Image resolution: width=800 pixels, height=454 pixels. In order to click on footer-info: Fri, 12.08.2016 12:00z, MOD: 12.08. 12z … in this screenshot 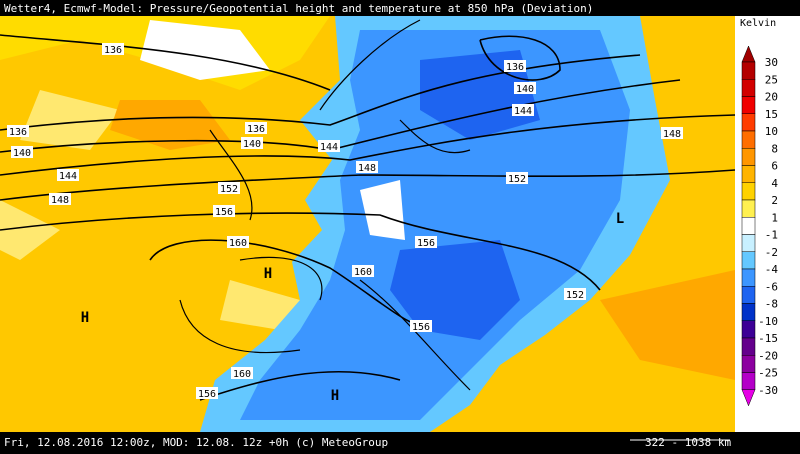, I will do `click(196, 442)`.